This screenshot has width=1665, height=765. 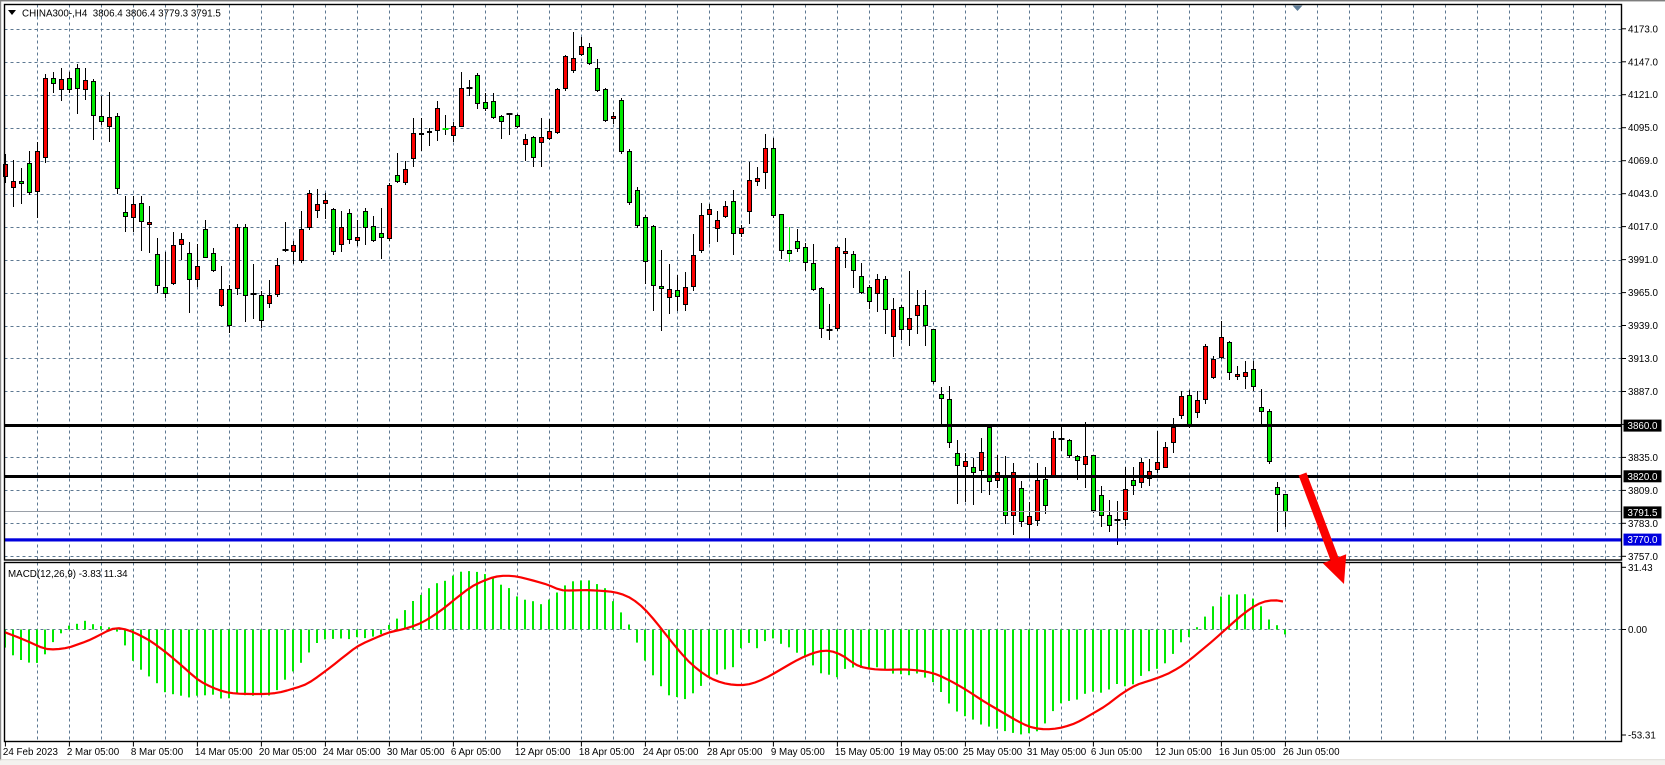 I want to click on svg-text: 4069.0, so click(x=1643, y=161).